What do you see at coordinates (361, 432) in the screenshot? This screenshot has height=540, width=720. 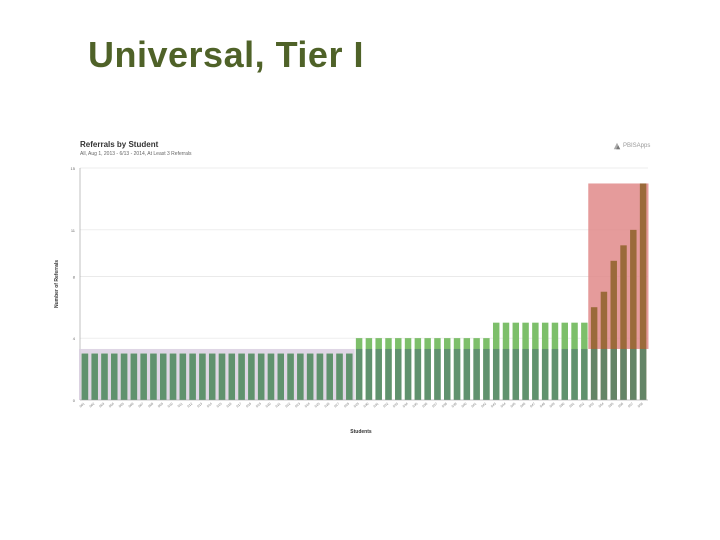 I see `x-axis-label: Students` at bounding box center [361, 432].